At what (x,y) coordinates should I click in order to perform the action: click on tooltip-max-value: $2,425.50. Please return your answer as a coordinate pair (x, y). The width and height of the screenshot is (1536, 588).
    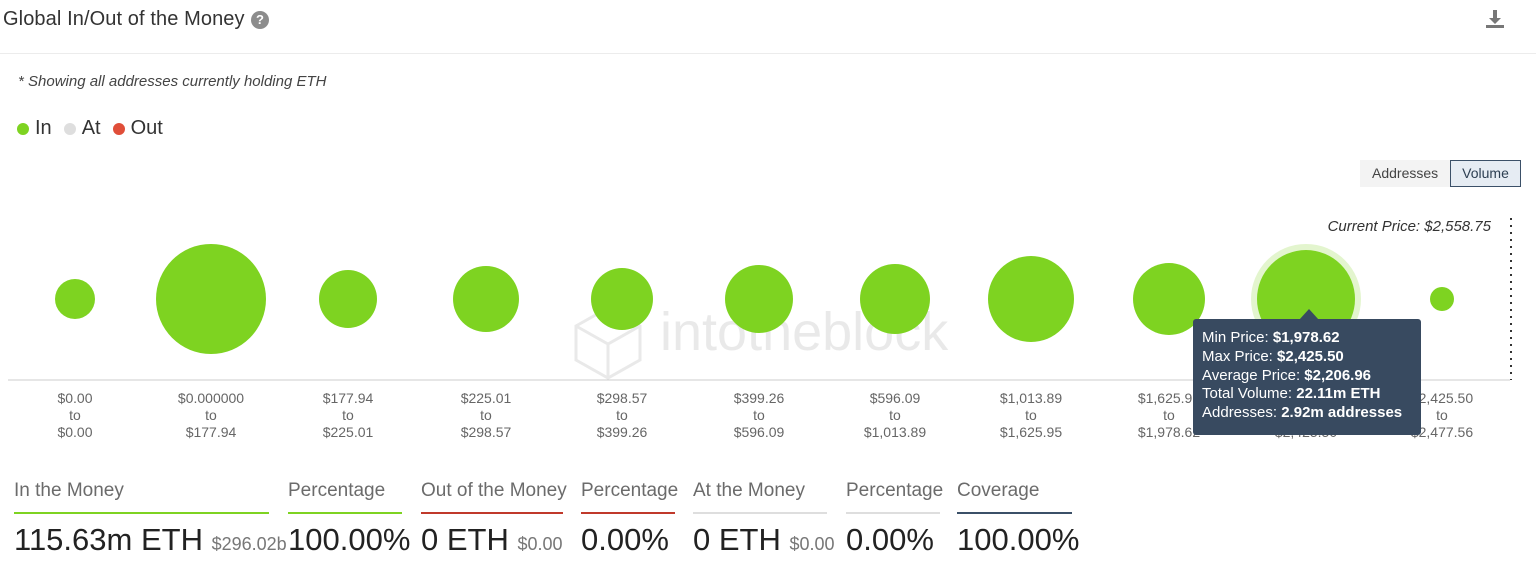
    Looking at the image, I should click on (1310, 356).